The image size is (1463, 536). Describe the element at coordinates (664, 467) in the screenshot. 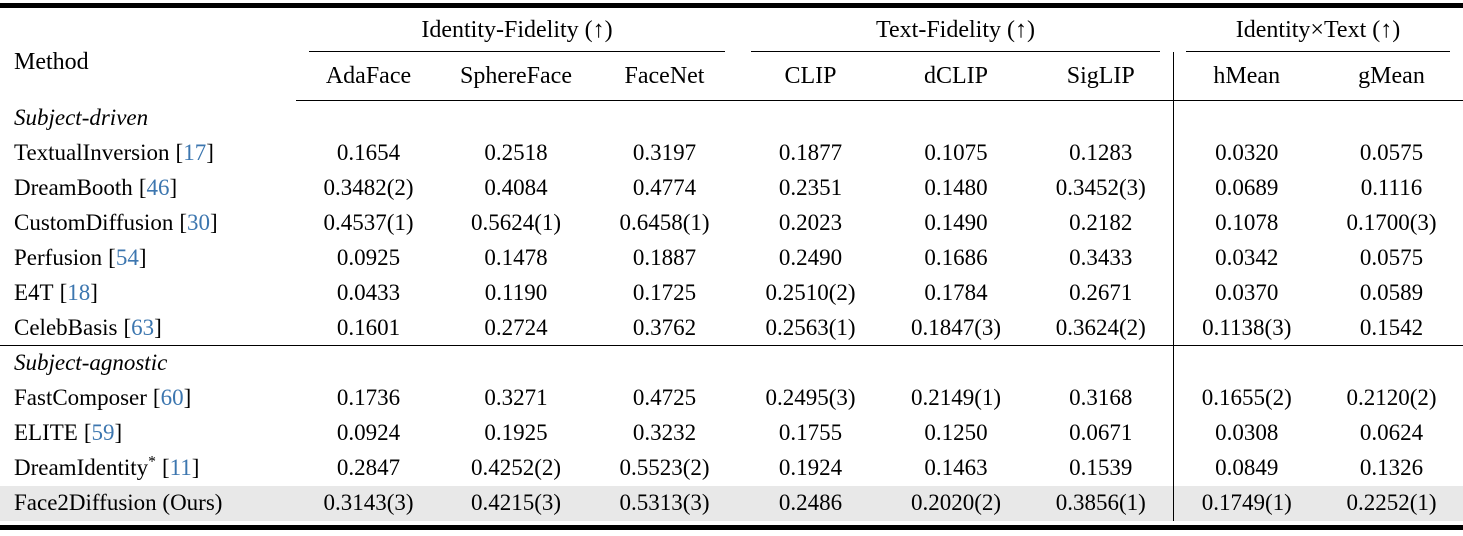

I see `metric-cell: 0.5523(2)` at that location.